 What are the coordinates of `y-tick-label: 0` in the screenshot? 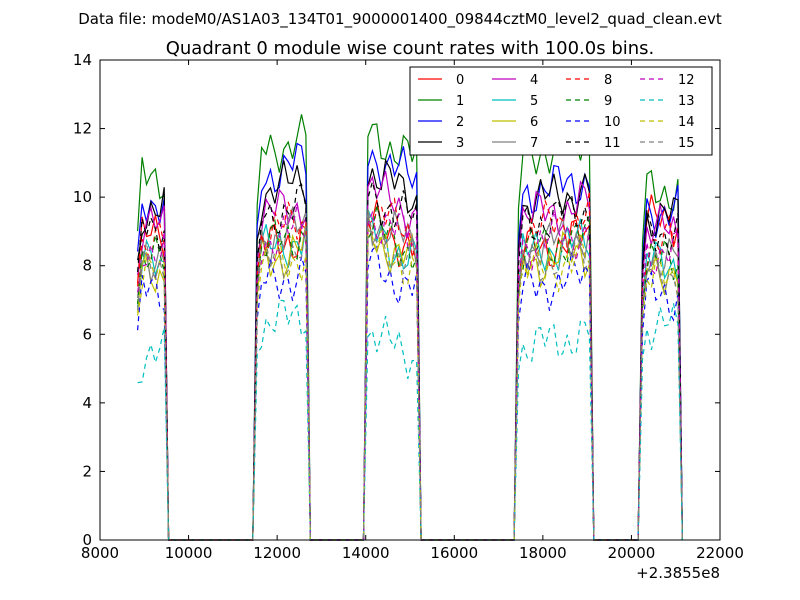 It's located at (87, 540).